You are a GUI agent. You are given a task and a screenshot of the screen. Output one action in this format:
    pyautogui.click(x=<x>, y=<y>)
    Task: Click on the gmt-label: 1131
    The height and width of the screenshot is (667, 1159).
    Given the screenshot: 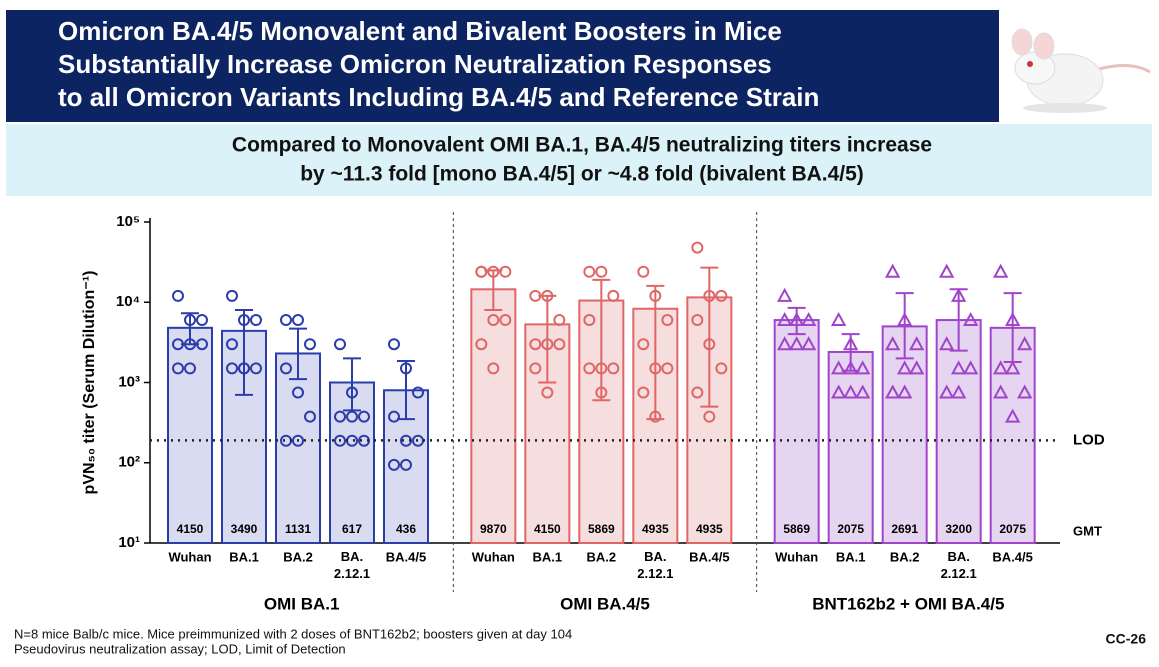 What is the action you would take?
    pyautogui.click(x=298, y=529)
    